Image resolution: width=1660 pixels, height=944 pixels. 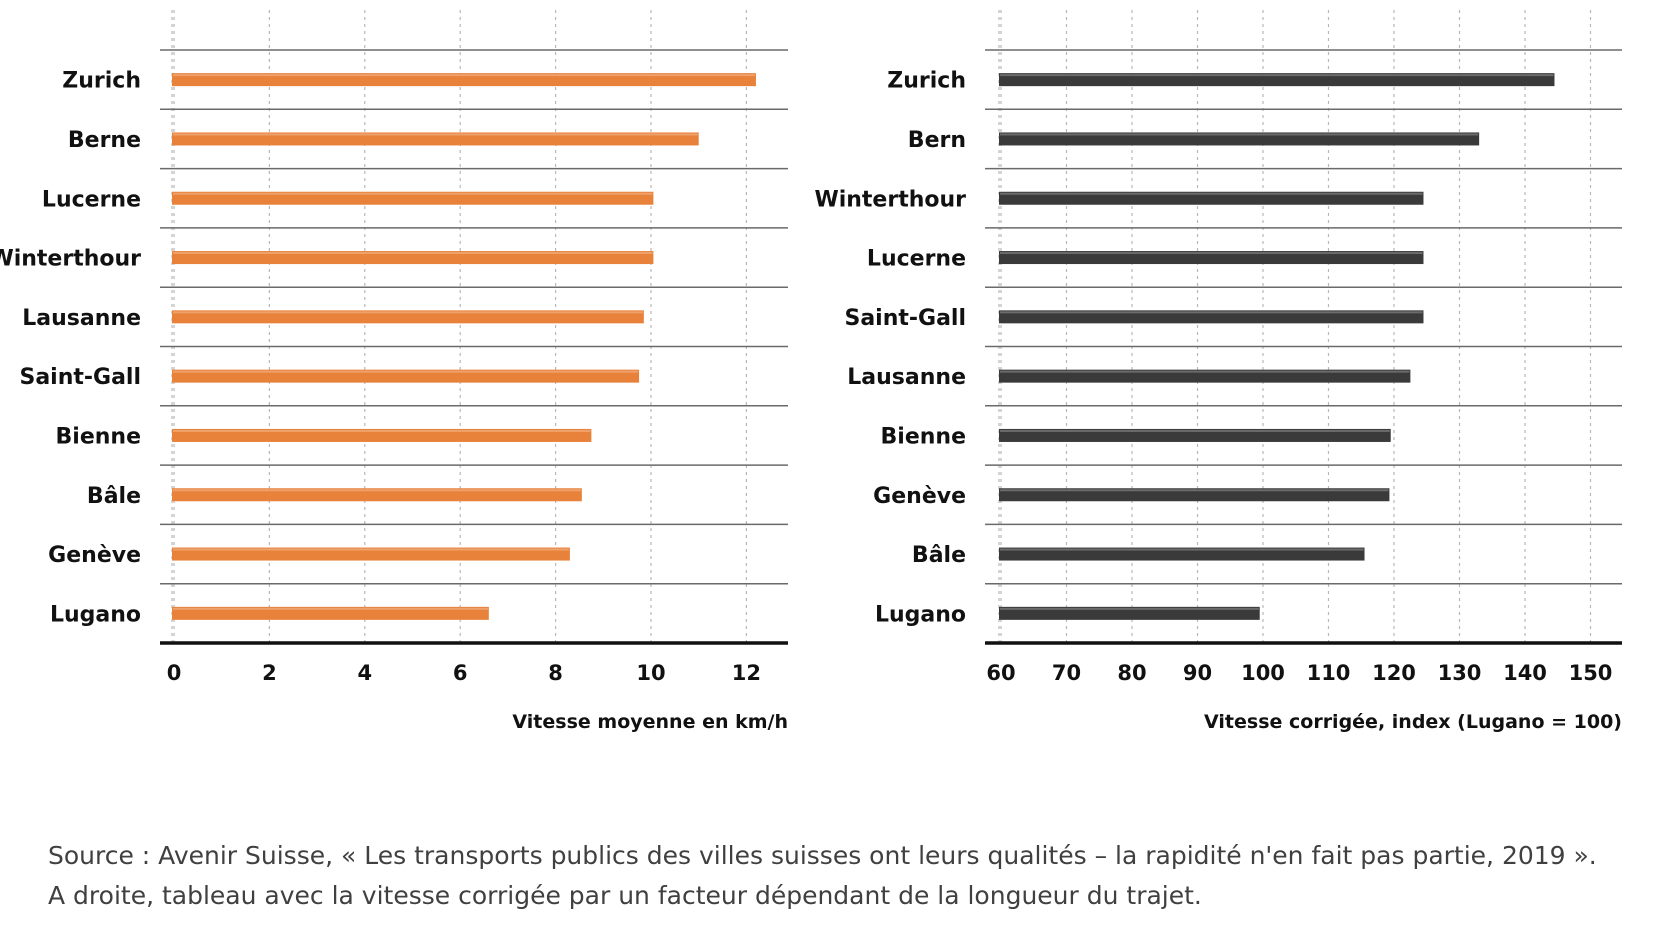 What do you see at coordinates (1131, 673) in the screenshot?
I see `tick-label: 80` at bounding box center [1131, 673].